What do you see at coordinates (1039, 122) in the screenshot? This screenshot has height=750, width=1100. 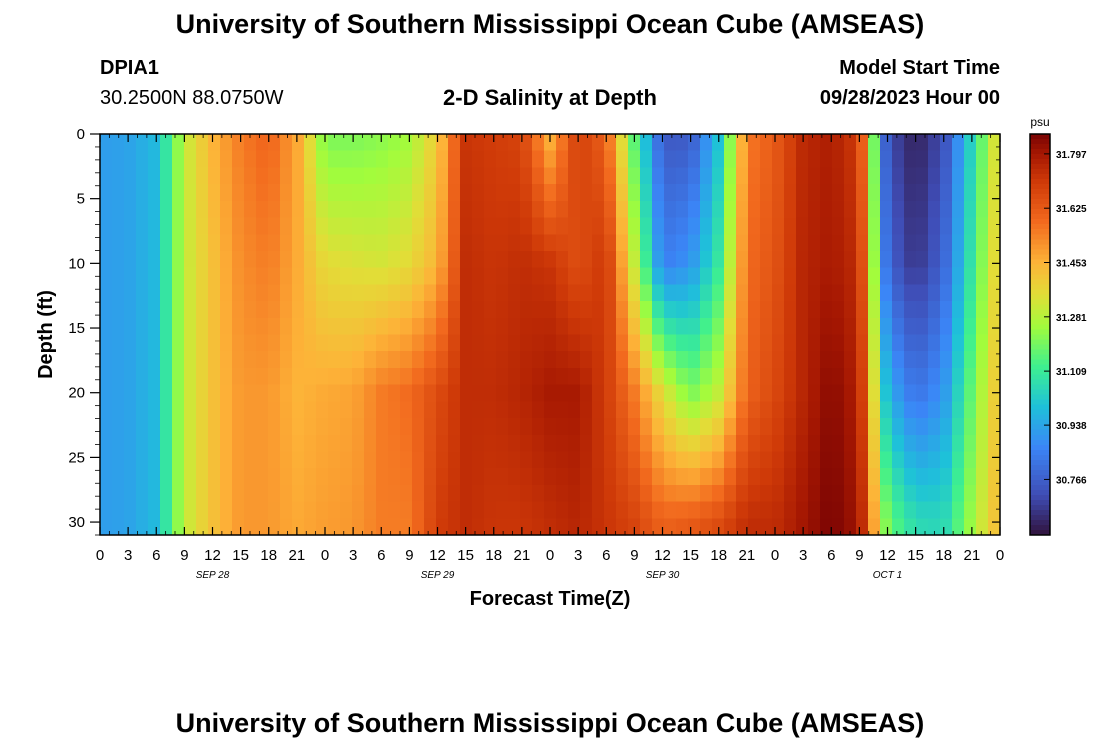 I see `colorbar-units: psu` at bounding box center [1039, 122].